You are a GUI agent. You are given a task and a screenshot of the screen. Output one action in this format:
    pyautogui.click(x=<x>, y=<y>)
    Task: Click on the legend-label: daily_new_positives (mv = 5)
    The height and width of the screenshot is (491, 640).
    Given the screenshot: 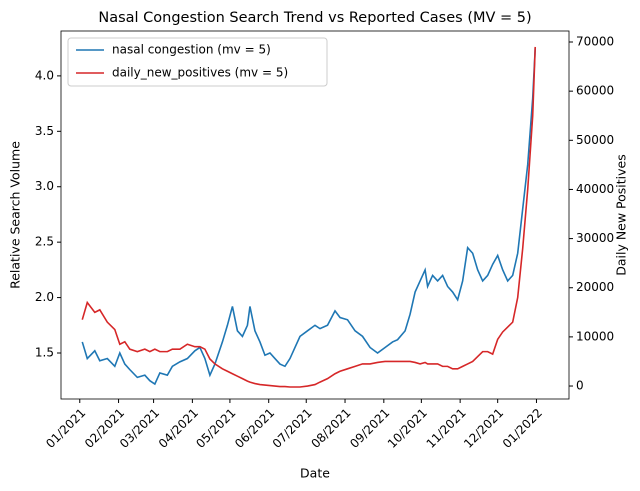 What is the action you would take?
    pyautogui.click(x=200, y=73)
    